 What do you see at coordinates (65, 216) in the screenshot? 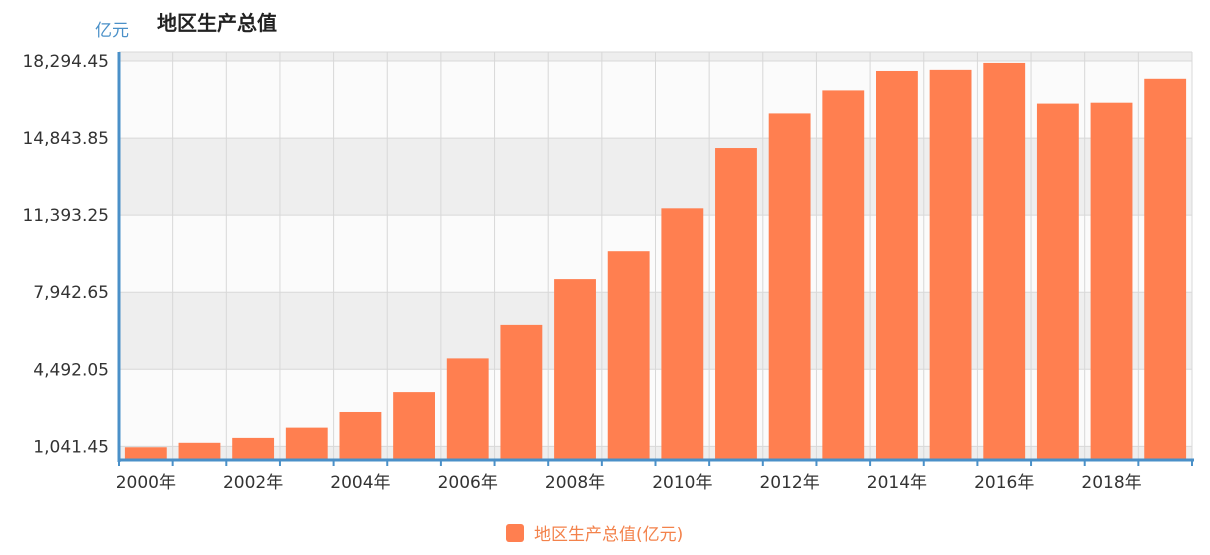
I see `y-tick-label: 11,393.25` at bounding box center [65, 216].